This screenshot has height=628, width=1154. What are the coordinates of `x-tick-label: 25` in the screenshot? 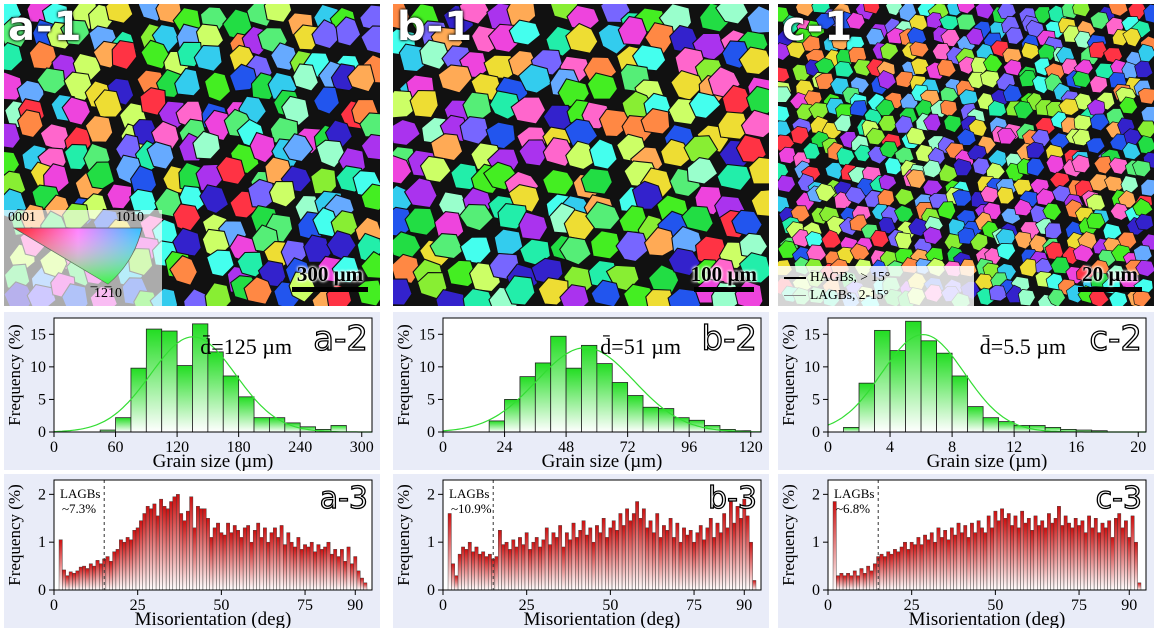 It's located at (138, 605).